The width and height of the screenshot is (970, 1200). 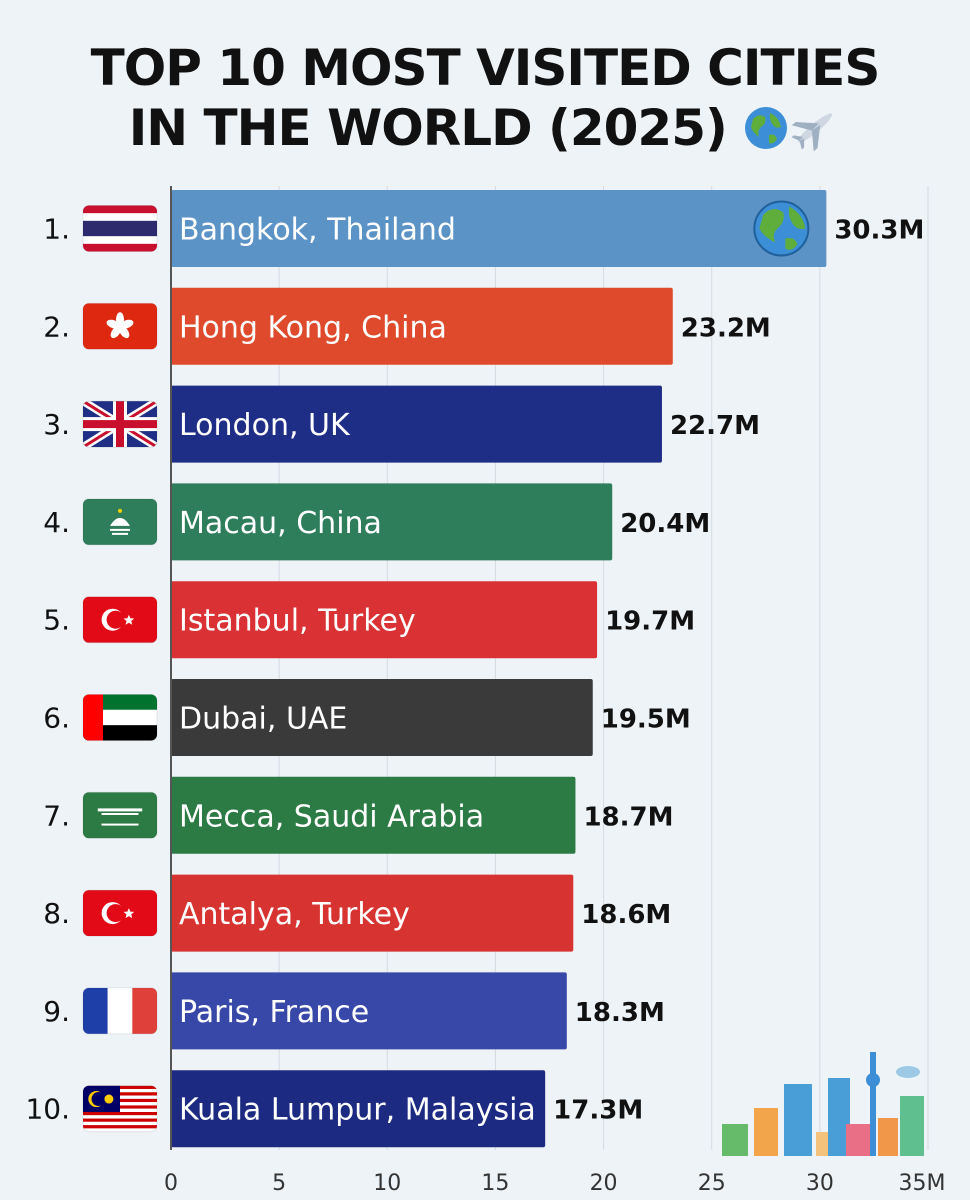 I want to click on rank-label: 9., so click(x=56, y=1011).